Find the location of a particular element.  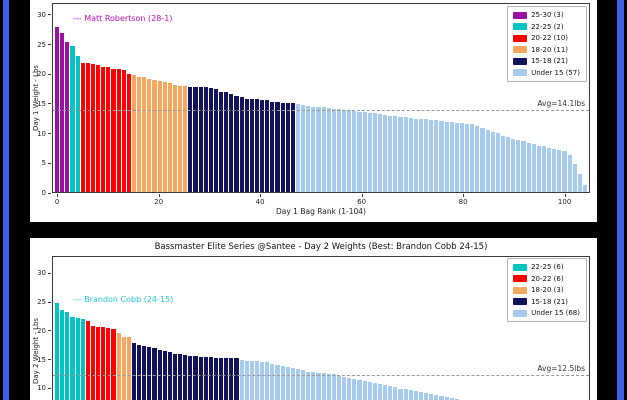

legend-item-label: 20-22 (6) is located at coordinates (547, 278).